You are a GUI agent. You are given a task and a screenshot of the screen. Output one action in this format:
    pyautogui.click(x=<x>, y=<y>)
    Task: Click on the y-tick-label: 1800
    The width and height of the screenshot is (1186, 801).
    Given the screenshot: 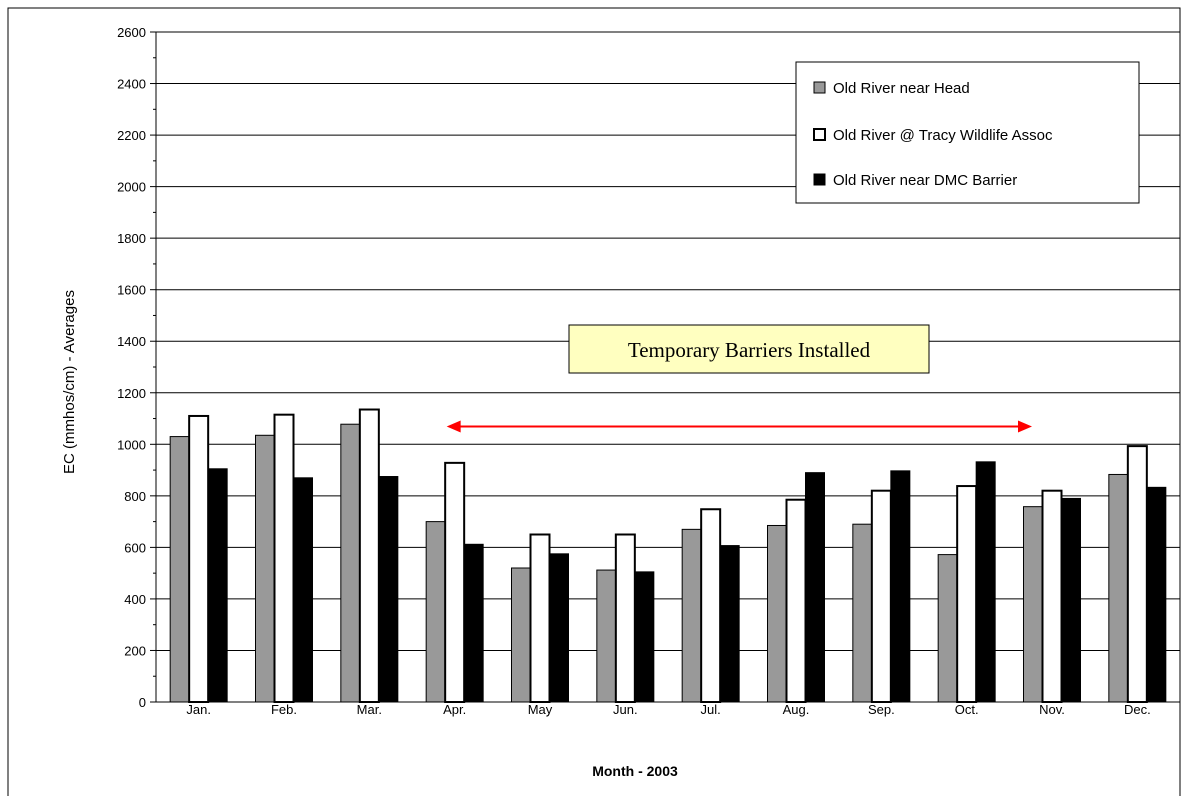 What is the action you would take?
    pyautogui.click(x=131, y=238)
    